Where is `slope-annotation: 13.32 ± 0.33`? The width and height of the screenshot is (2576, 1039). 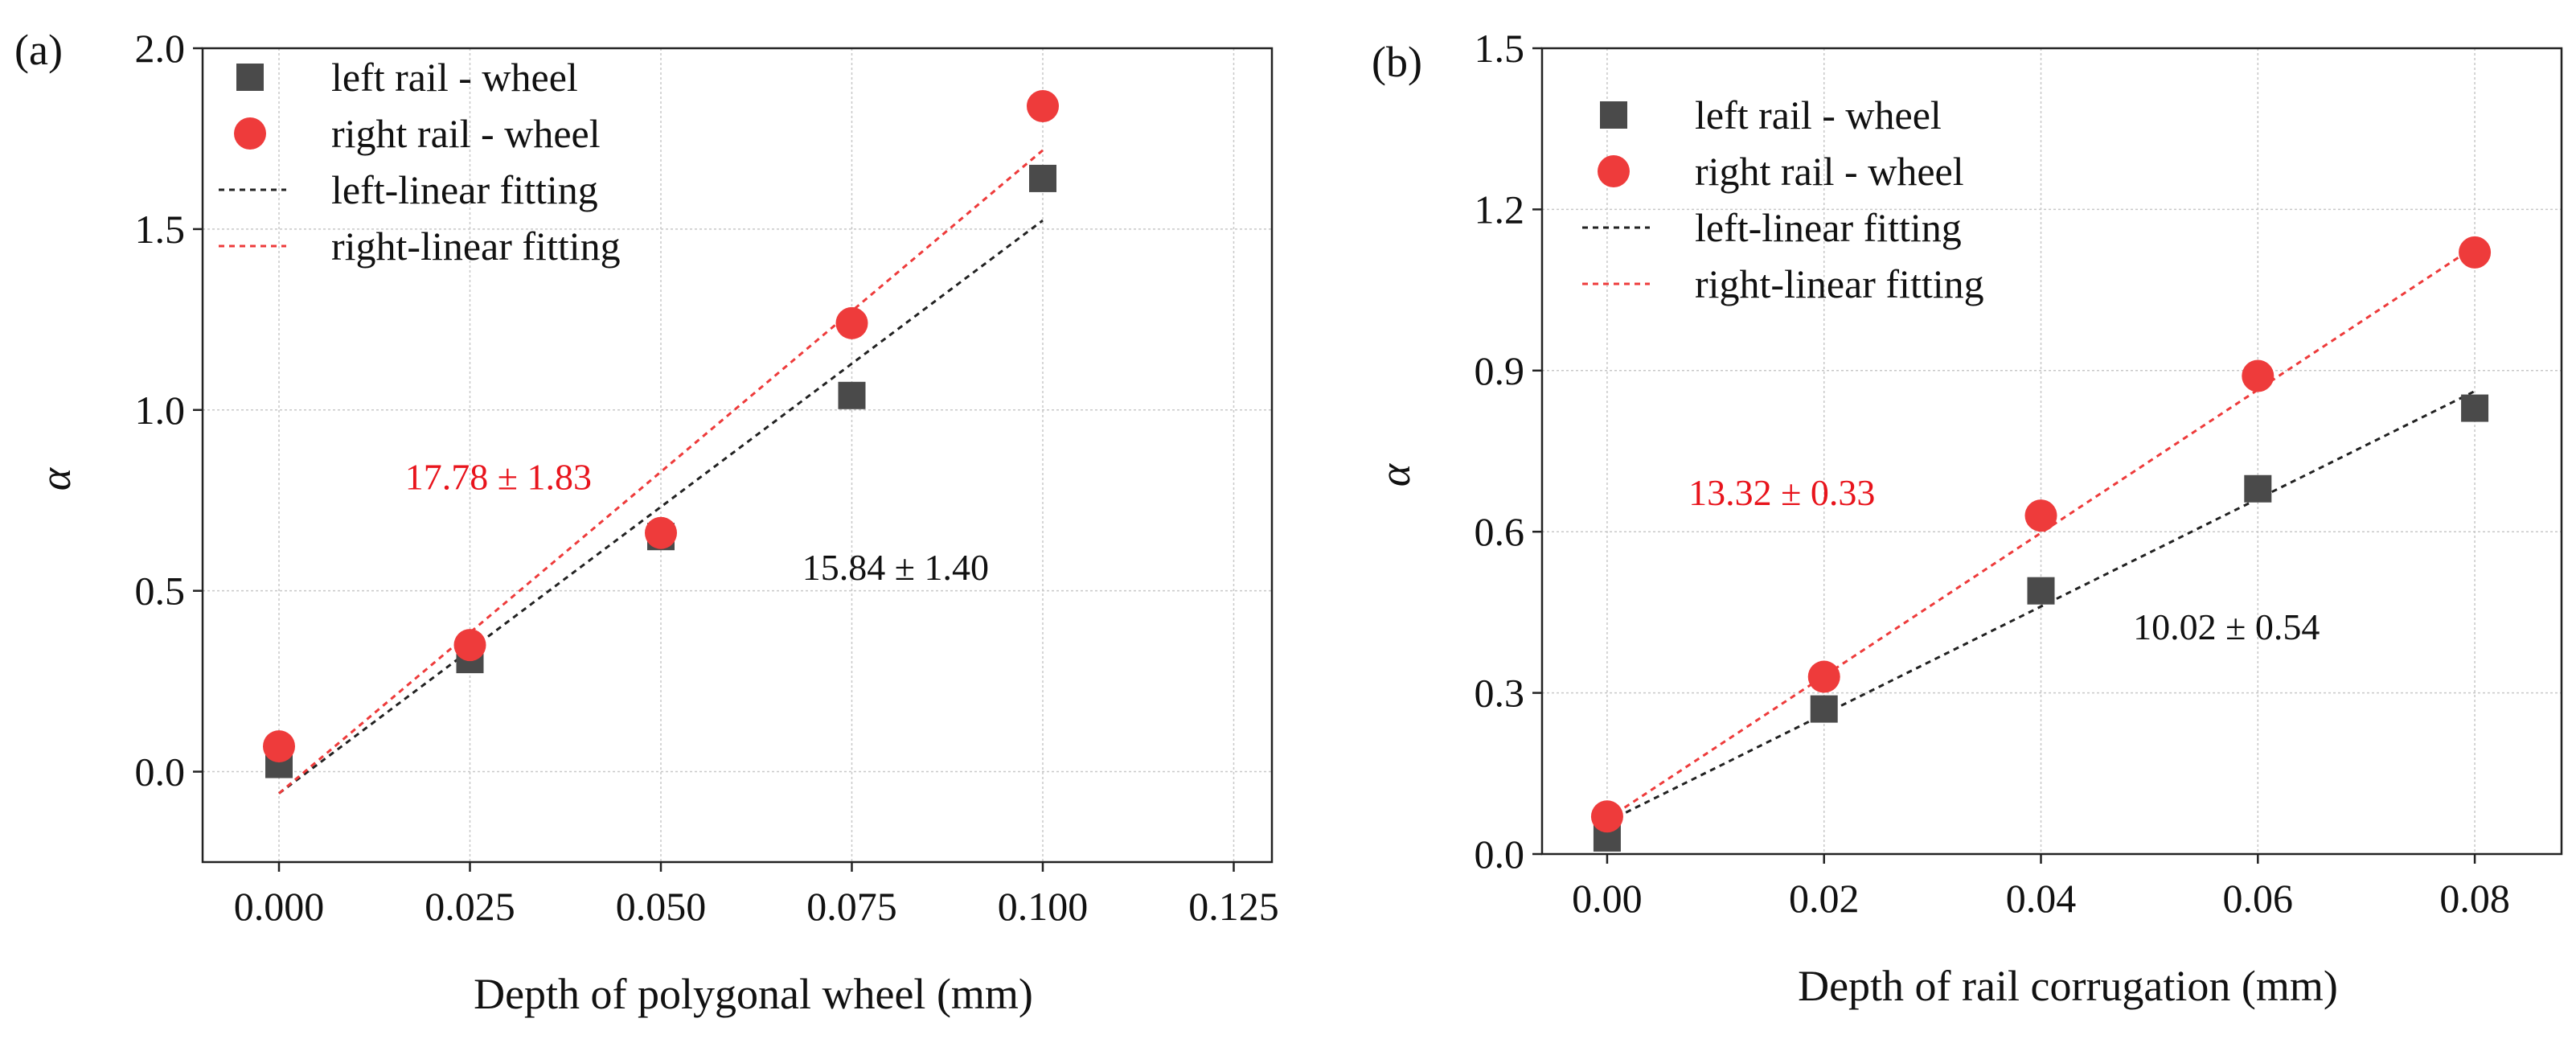 slope-annotation: 13.32 ± 0.33 is located at coordinates (1782, 492).